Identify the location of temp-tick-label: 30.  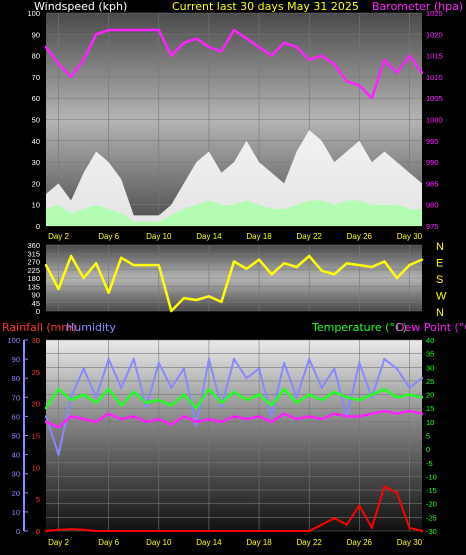
(430, 367).